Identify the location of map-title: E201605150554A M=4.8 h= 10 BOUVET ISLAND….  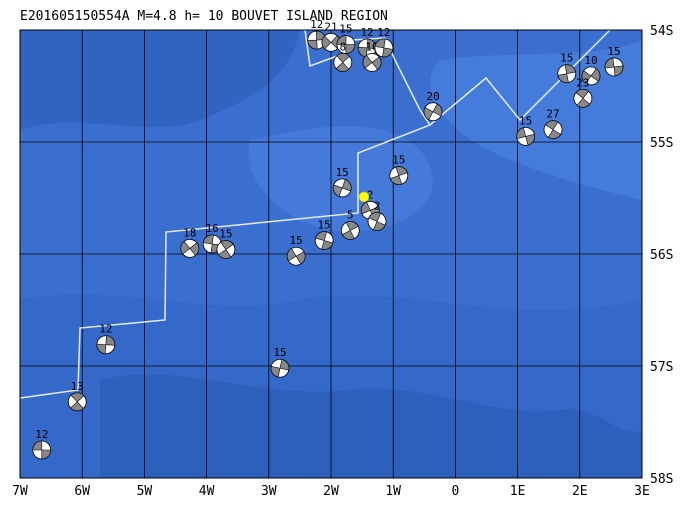
(204, 16).